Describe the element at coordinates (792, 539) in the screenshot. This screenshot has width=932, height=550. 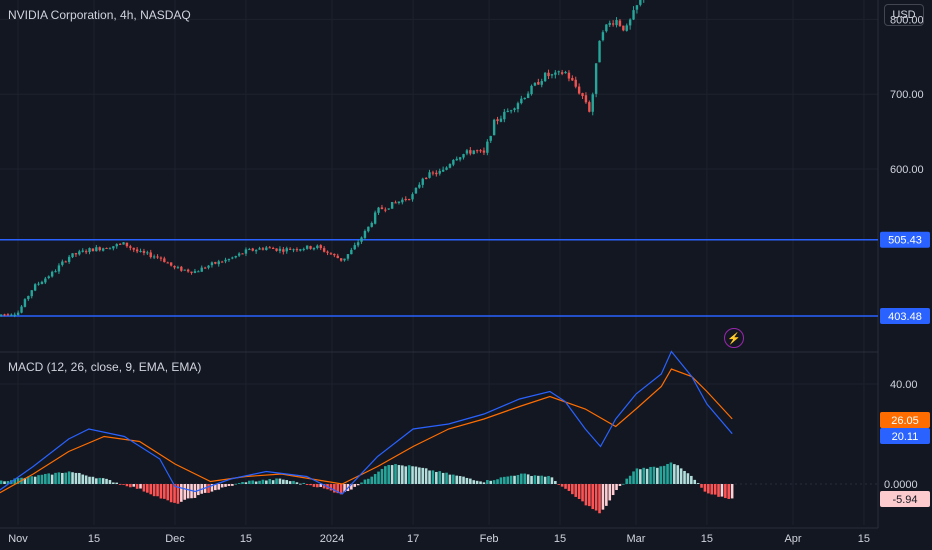
I see `time-tick-label: Apr` at that location.